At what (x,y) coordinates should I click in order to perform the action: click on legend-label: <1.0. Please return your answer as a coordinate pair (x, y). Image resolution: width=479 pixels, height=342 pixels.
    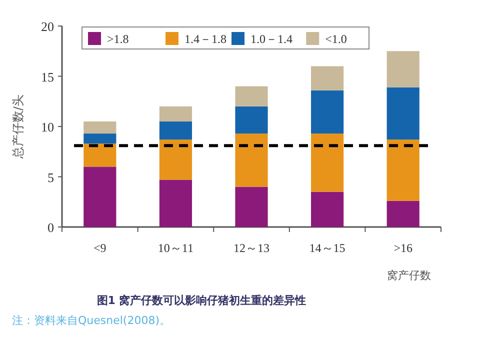
    Looking at the image, I should click on (336, 39).